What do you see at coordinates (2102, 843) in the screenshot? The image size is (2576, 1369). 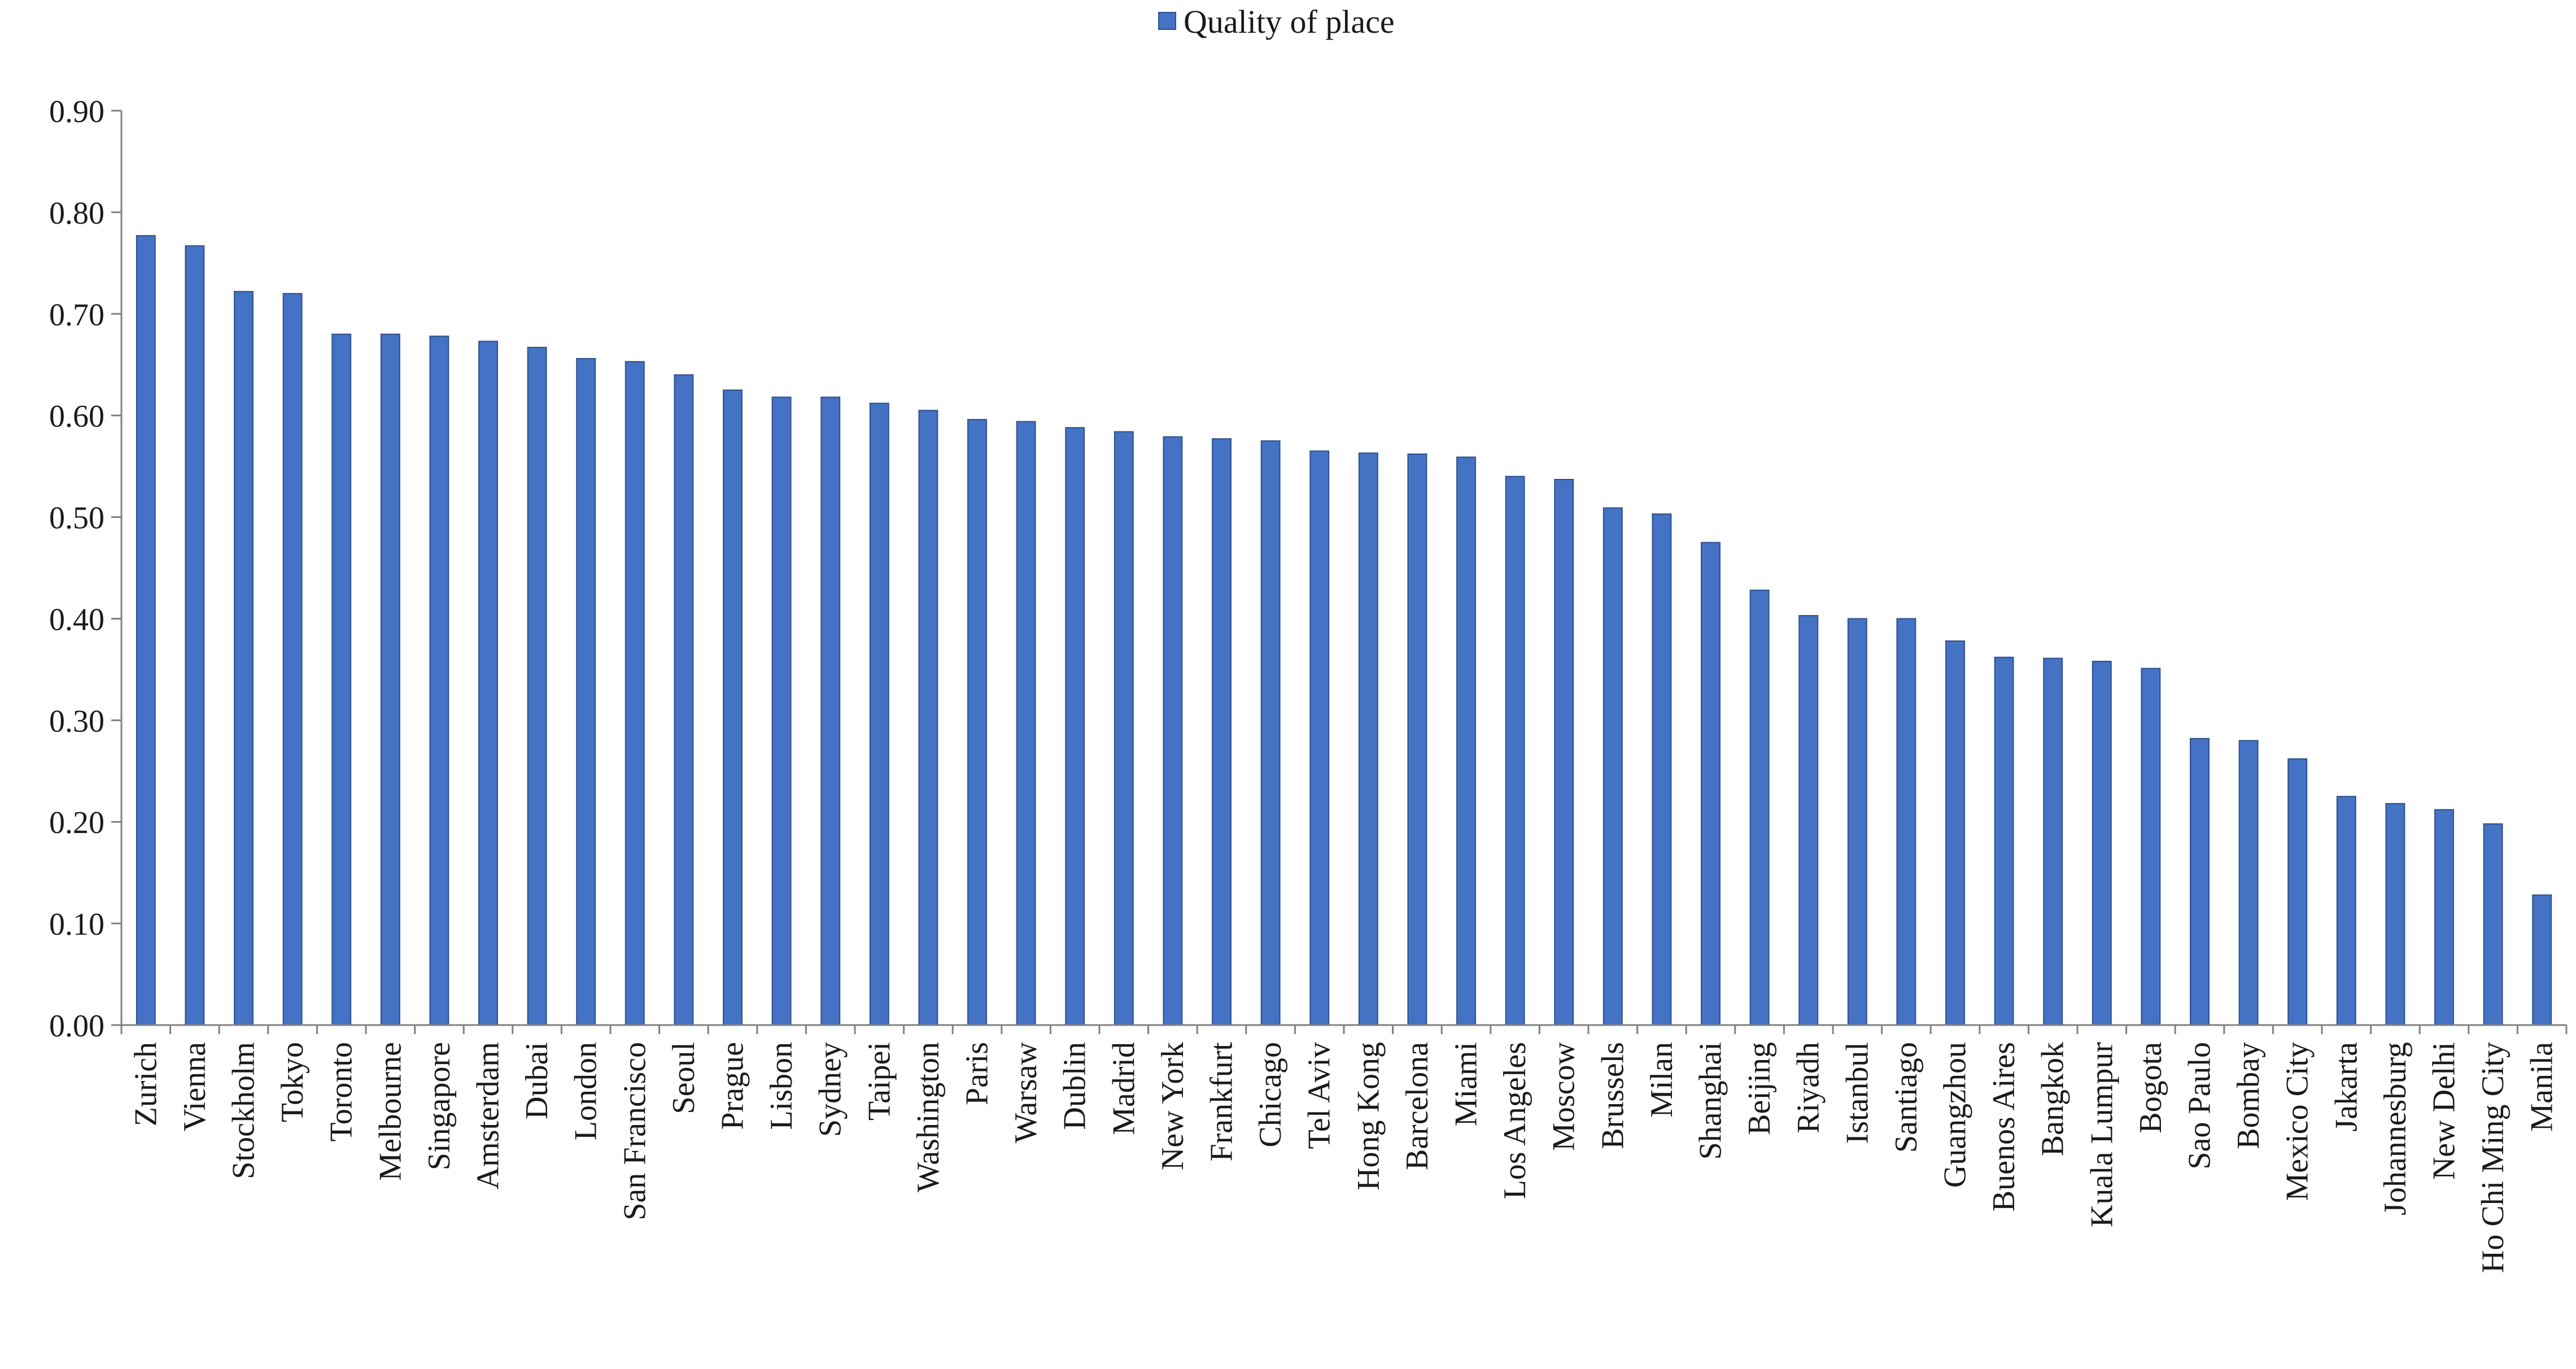 I see `bar-kuala-lumpur` at bounding box center [2102, 843].